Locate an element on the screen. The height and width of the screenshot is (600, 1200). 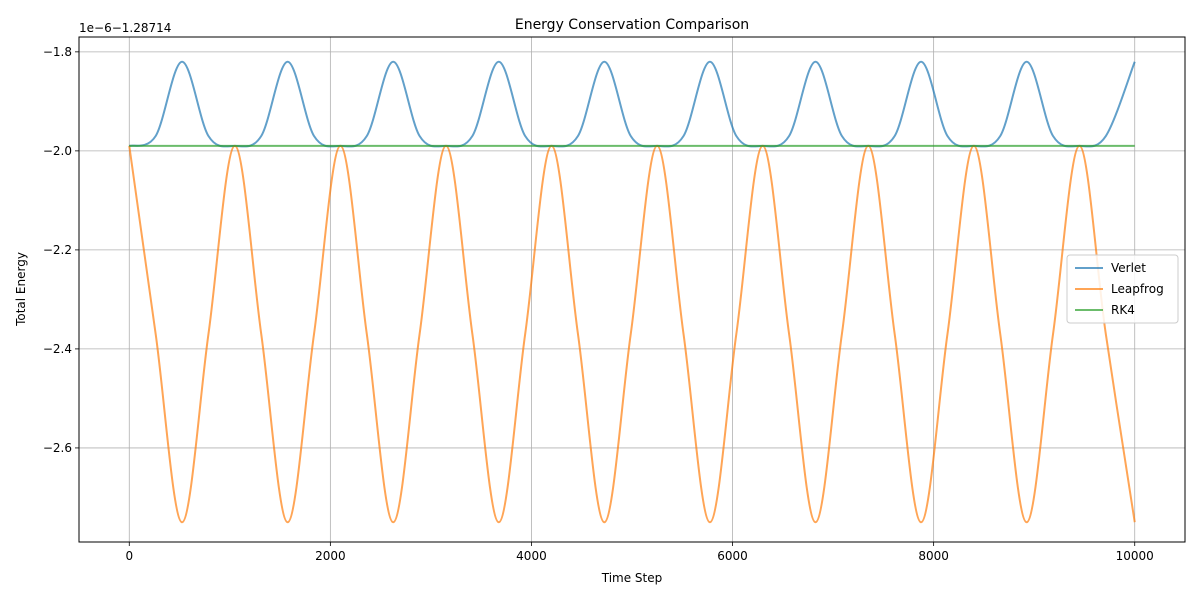
y-axis-label: Total Energy is located at coordinates (21, 289).